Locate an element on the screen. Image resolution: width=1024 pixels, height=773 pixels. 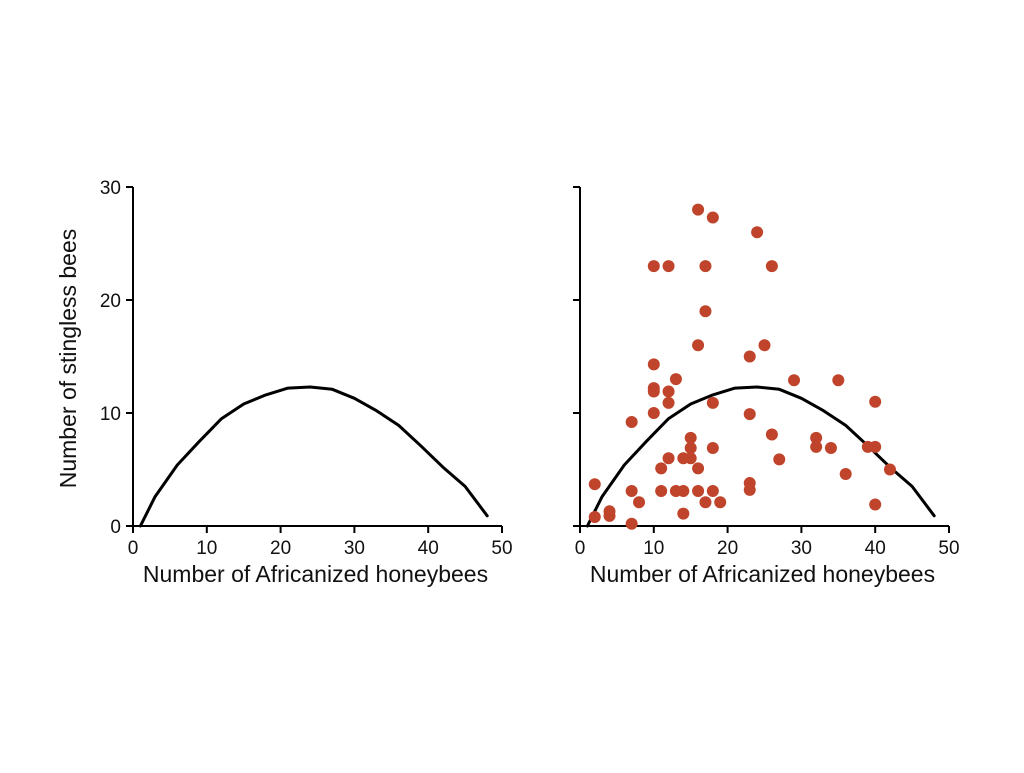
panel1-y-axis-title: Number of stingless bees is located at coordinates (68, 359).